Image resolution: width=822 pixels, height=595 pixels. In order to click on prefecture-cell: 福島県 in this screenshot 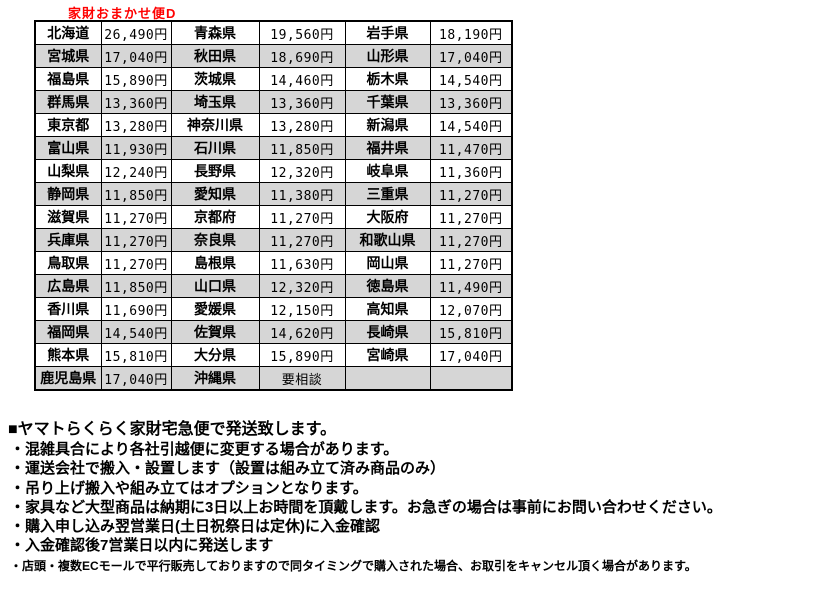, I will do `click(68, 79)`.